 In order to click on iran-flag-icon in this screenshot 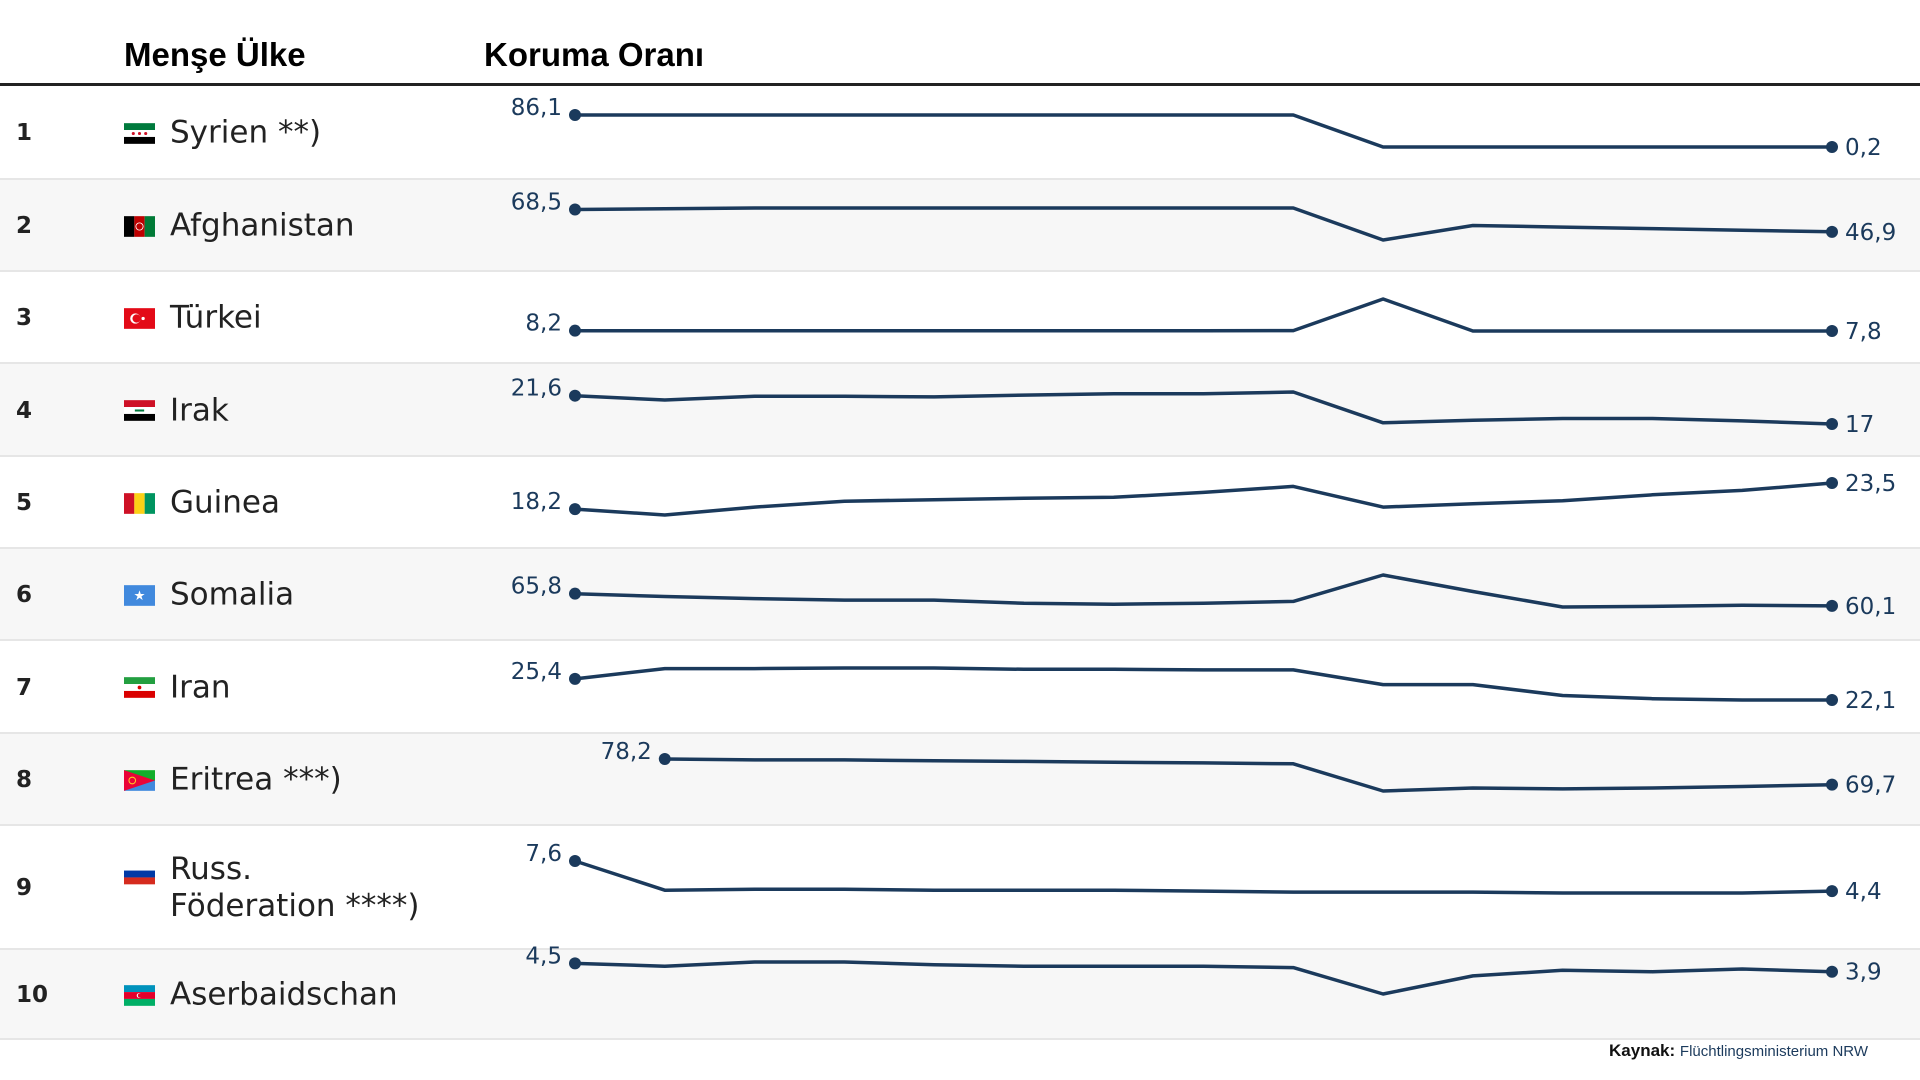, I will do `click(139, 688)`.